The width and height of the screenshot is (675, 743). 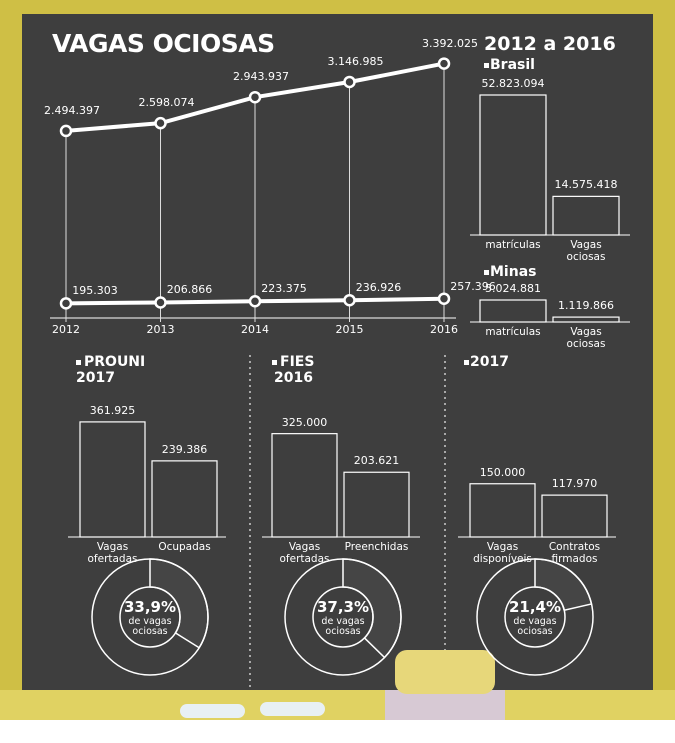 I want to click on chart-subtitle: Minas, so click(x=513, y=272).